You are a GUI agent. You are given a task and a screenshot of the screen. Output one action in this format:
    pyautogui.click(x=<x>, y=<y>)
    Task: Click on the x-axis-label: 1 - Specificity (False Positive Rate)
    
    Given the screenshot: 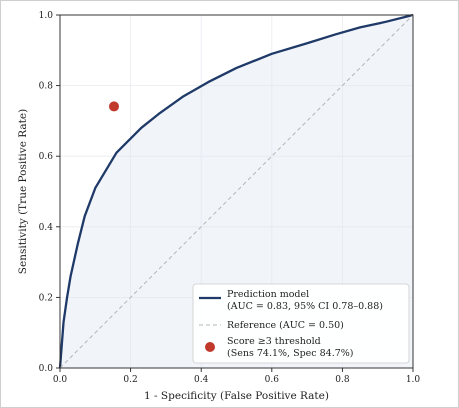 What is the action you would take?
    pyautogui.click(x=236, y=396)
    